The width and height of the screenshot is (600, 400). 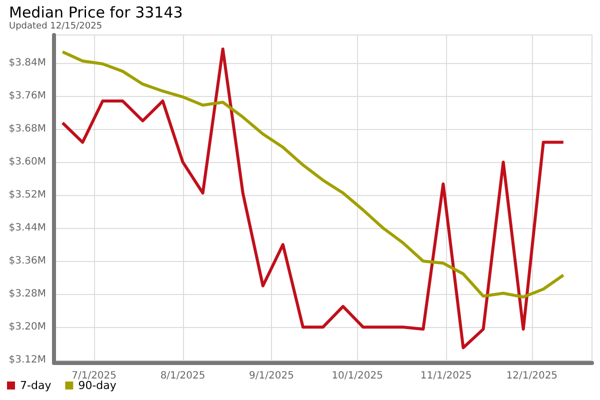 What do you see at coordinates (27, 228) in the screenshot?
I see `y-tick-label: $3.44M` at bounding box center [27, 228].